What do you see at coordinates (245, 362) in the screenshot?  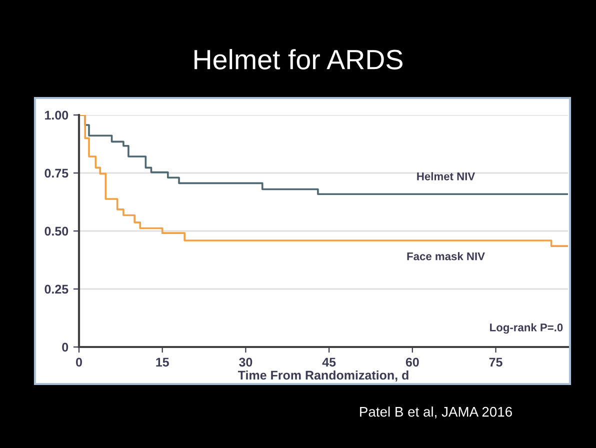 I see `x-tick-label: 30` at bounding box center [245, 362].